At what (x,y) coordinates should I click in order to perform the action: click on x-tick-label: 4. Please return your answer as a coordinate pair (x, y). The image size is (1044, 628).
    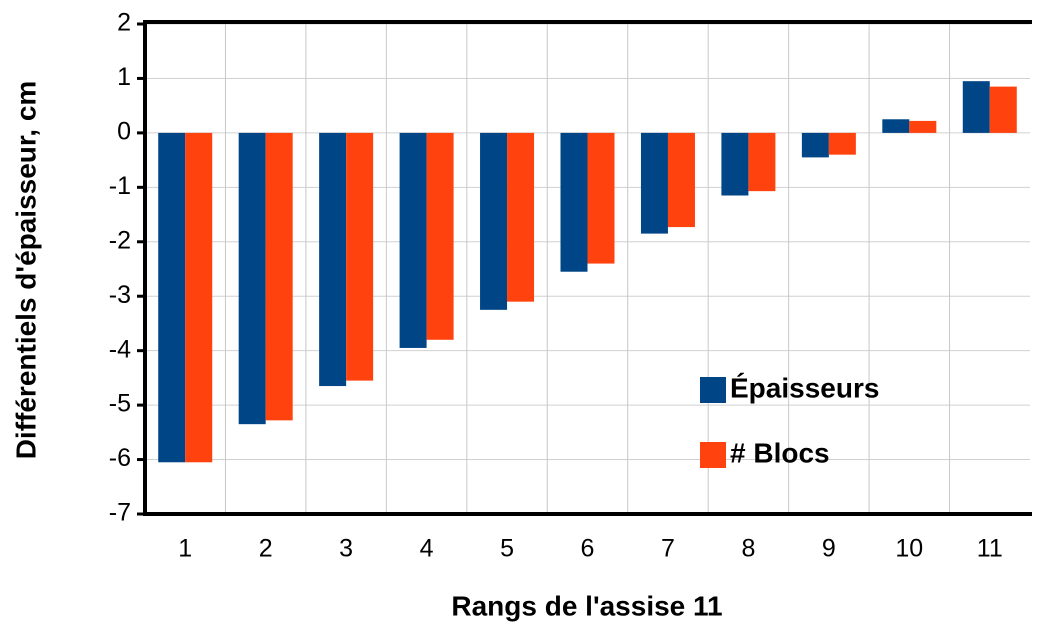
    Looking at the image, I should click on (427, 549).